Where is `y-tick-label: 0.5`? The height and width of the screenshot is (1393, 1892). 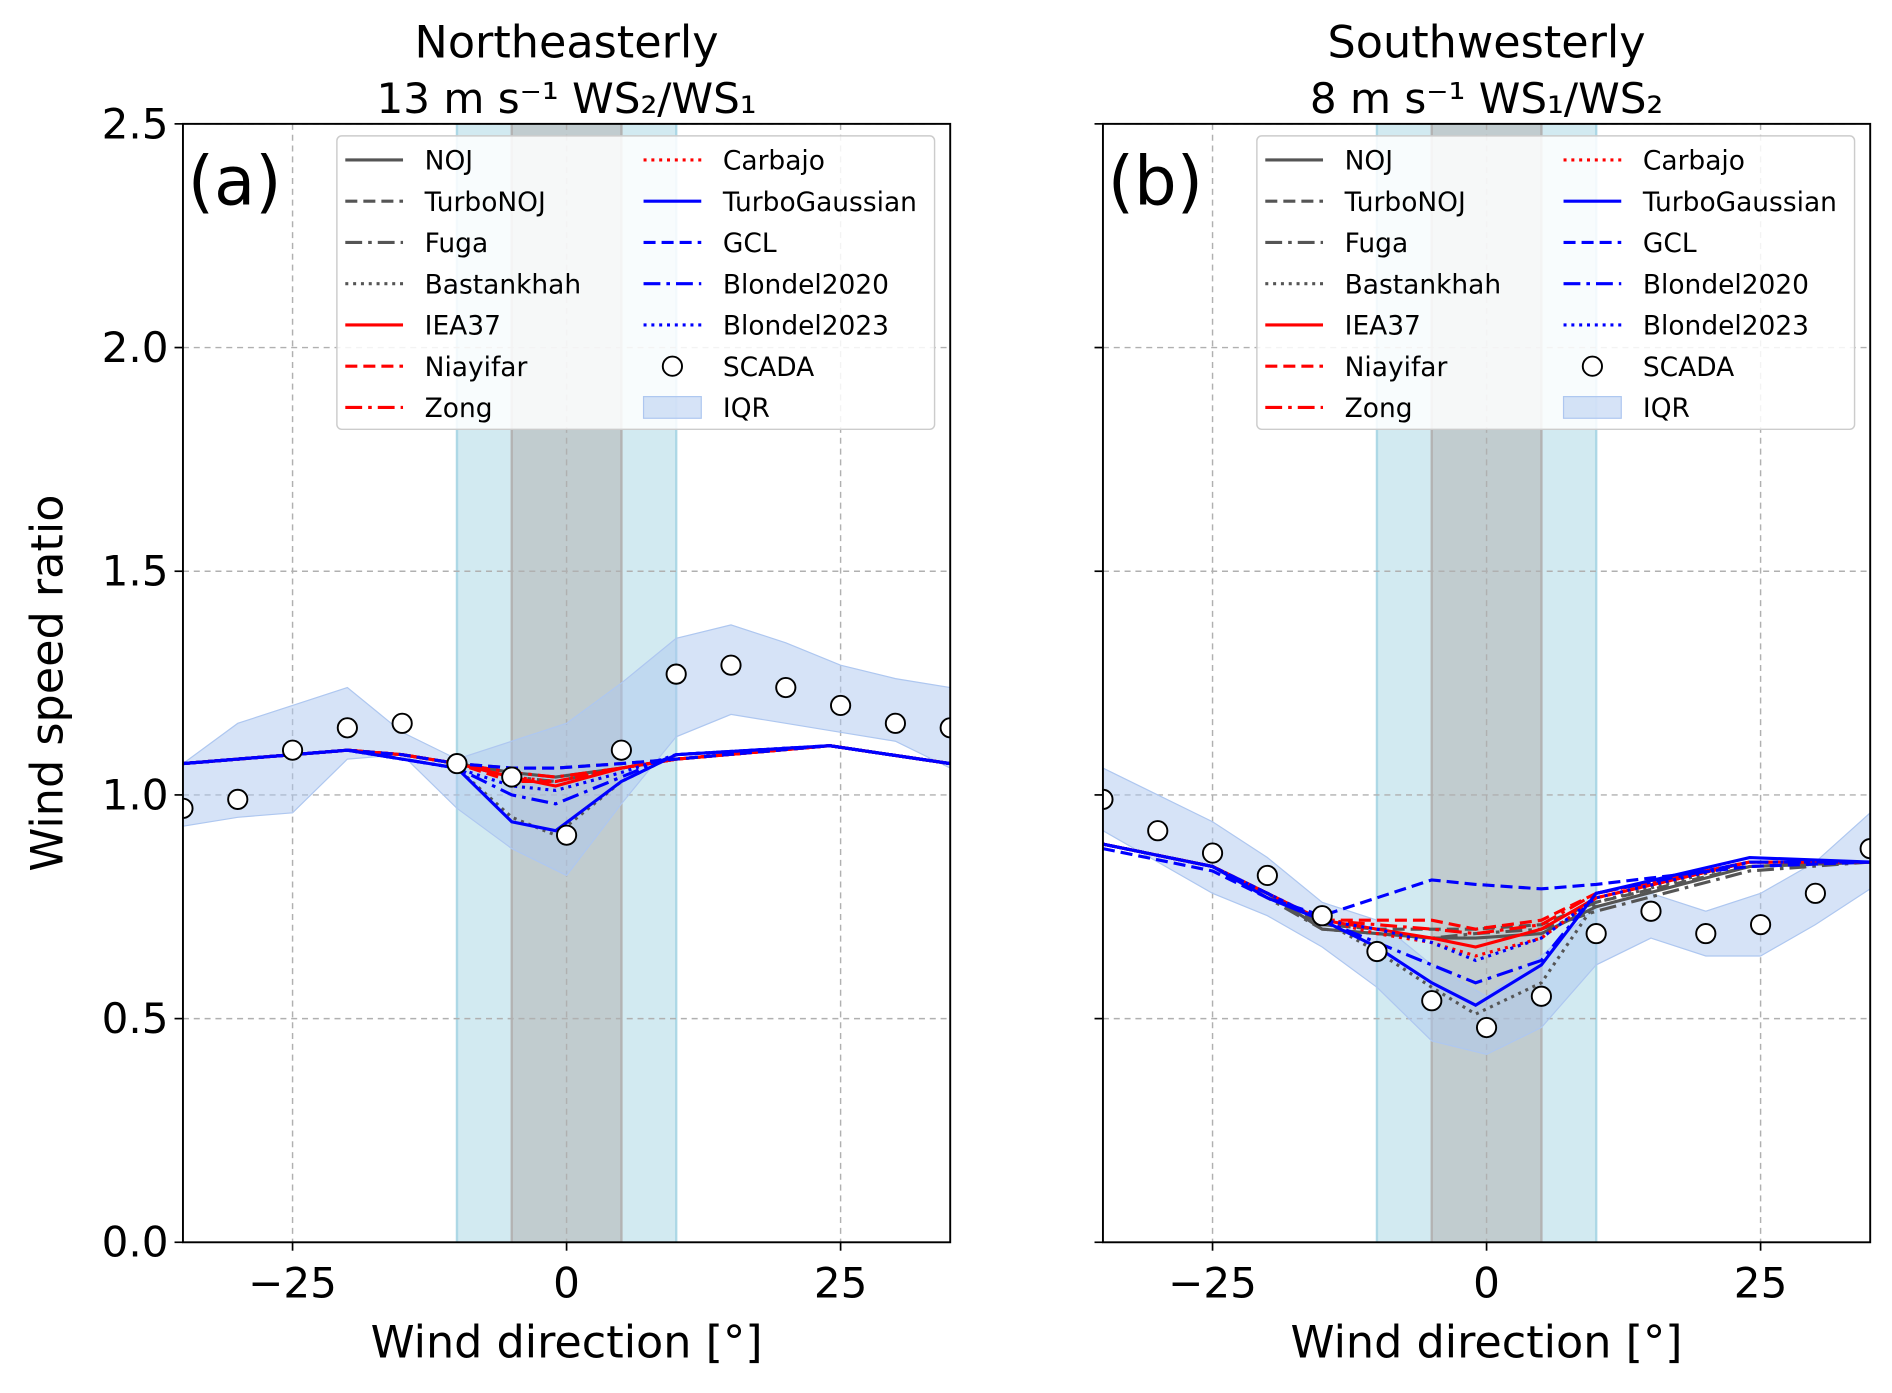
y-tick-label: 0.5 is located at coordinates (135, 1018).